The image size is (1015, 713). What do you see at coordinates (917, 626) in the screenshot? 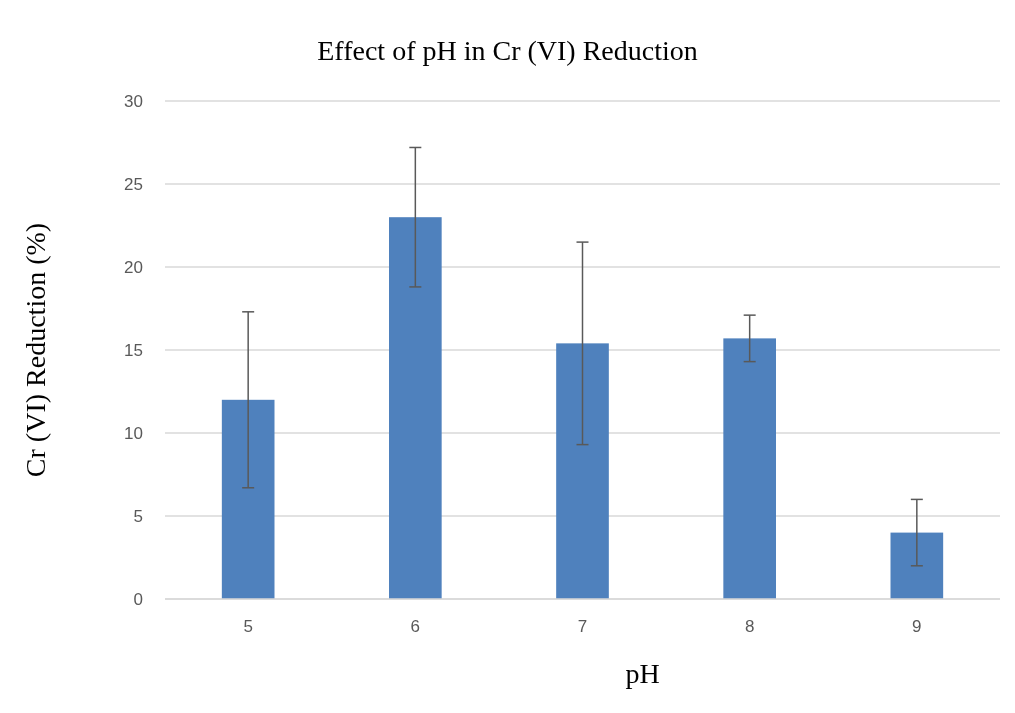
I see `x-tick-label: 9` at bounding box center [917, 626].